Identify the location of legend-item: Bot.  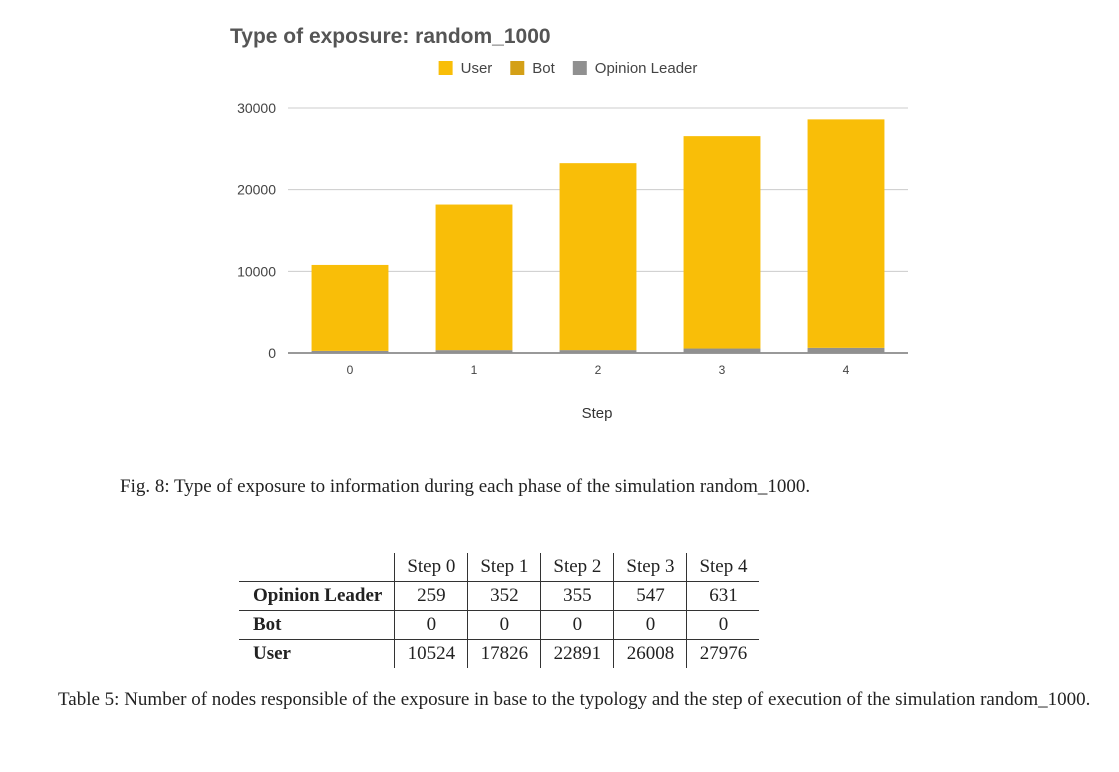
(533, 68).